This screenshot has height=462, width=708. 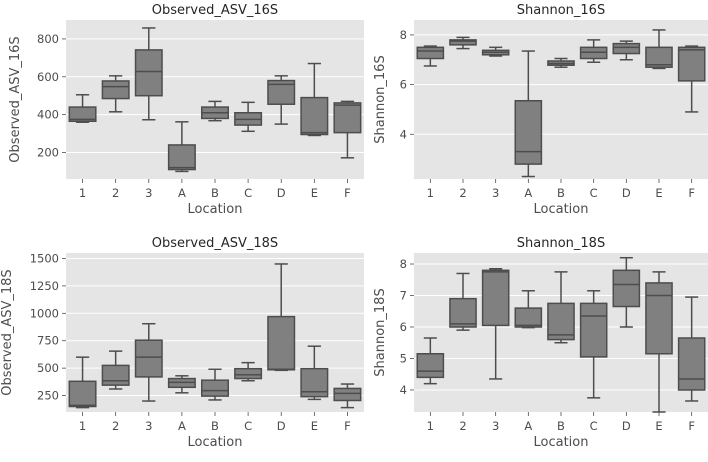 What do you see at coordinates (7, 332) in the screenshot?
I see `y-axis-label: Observed_ASV_18S` at bounding box center [7, 332].